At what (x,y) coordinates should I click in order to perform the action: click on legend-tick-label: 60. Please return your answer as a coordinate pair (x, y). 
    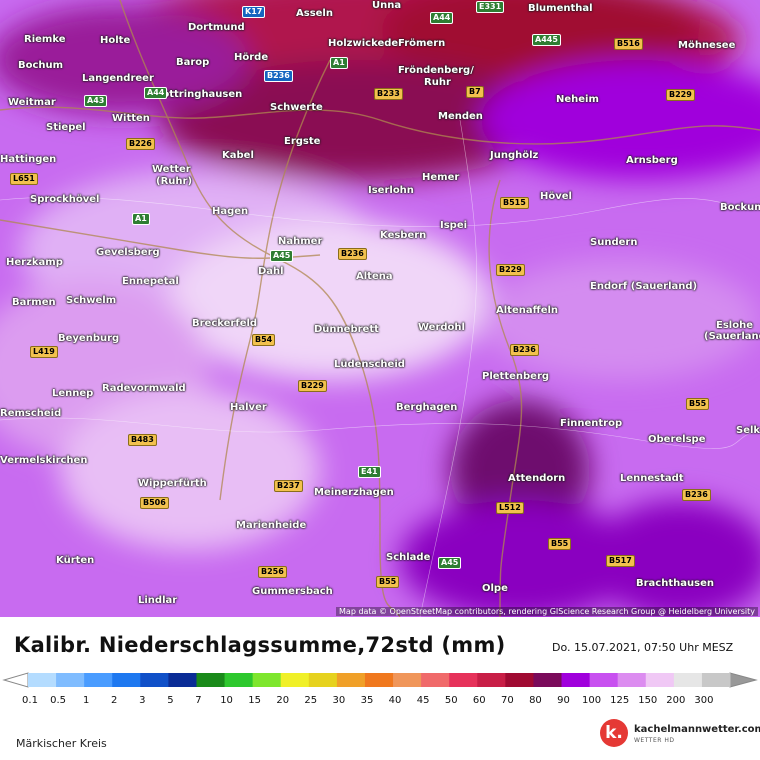
    Looking at the image, I should click on (479, 700).